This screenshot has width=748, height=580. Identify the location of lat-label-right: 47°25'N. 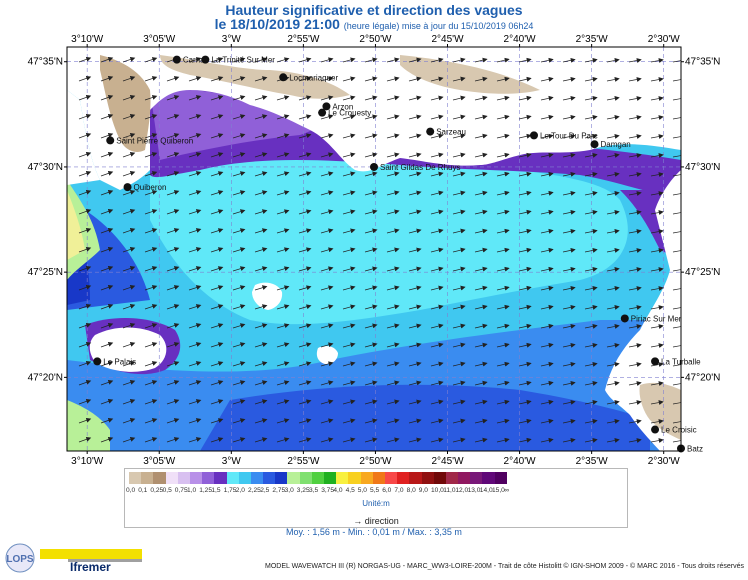
(702, 272).